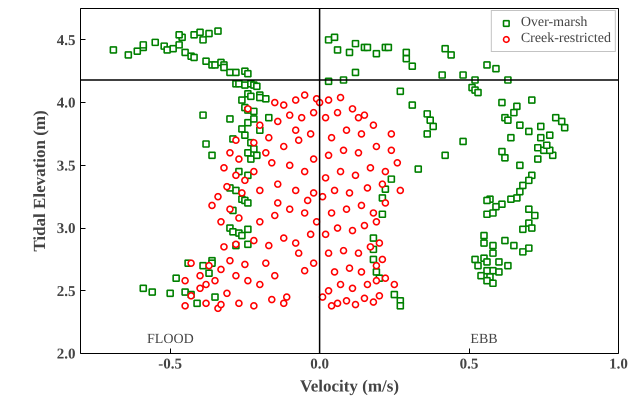 The image size is (634, 401). What do you see at coordinates (66, 354) in the screenshot?
I see `y-tick-label: 2.0` at bounding box center [66, 354].